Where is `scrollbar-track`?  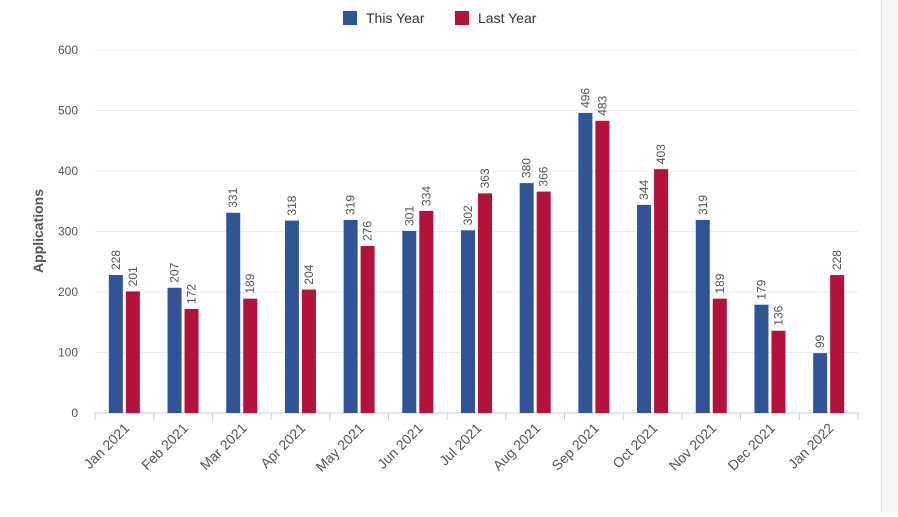 scrollbar-track is located at coordinates (889, 256).